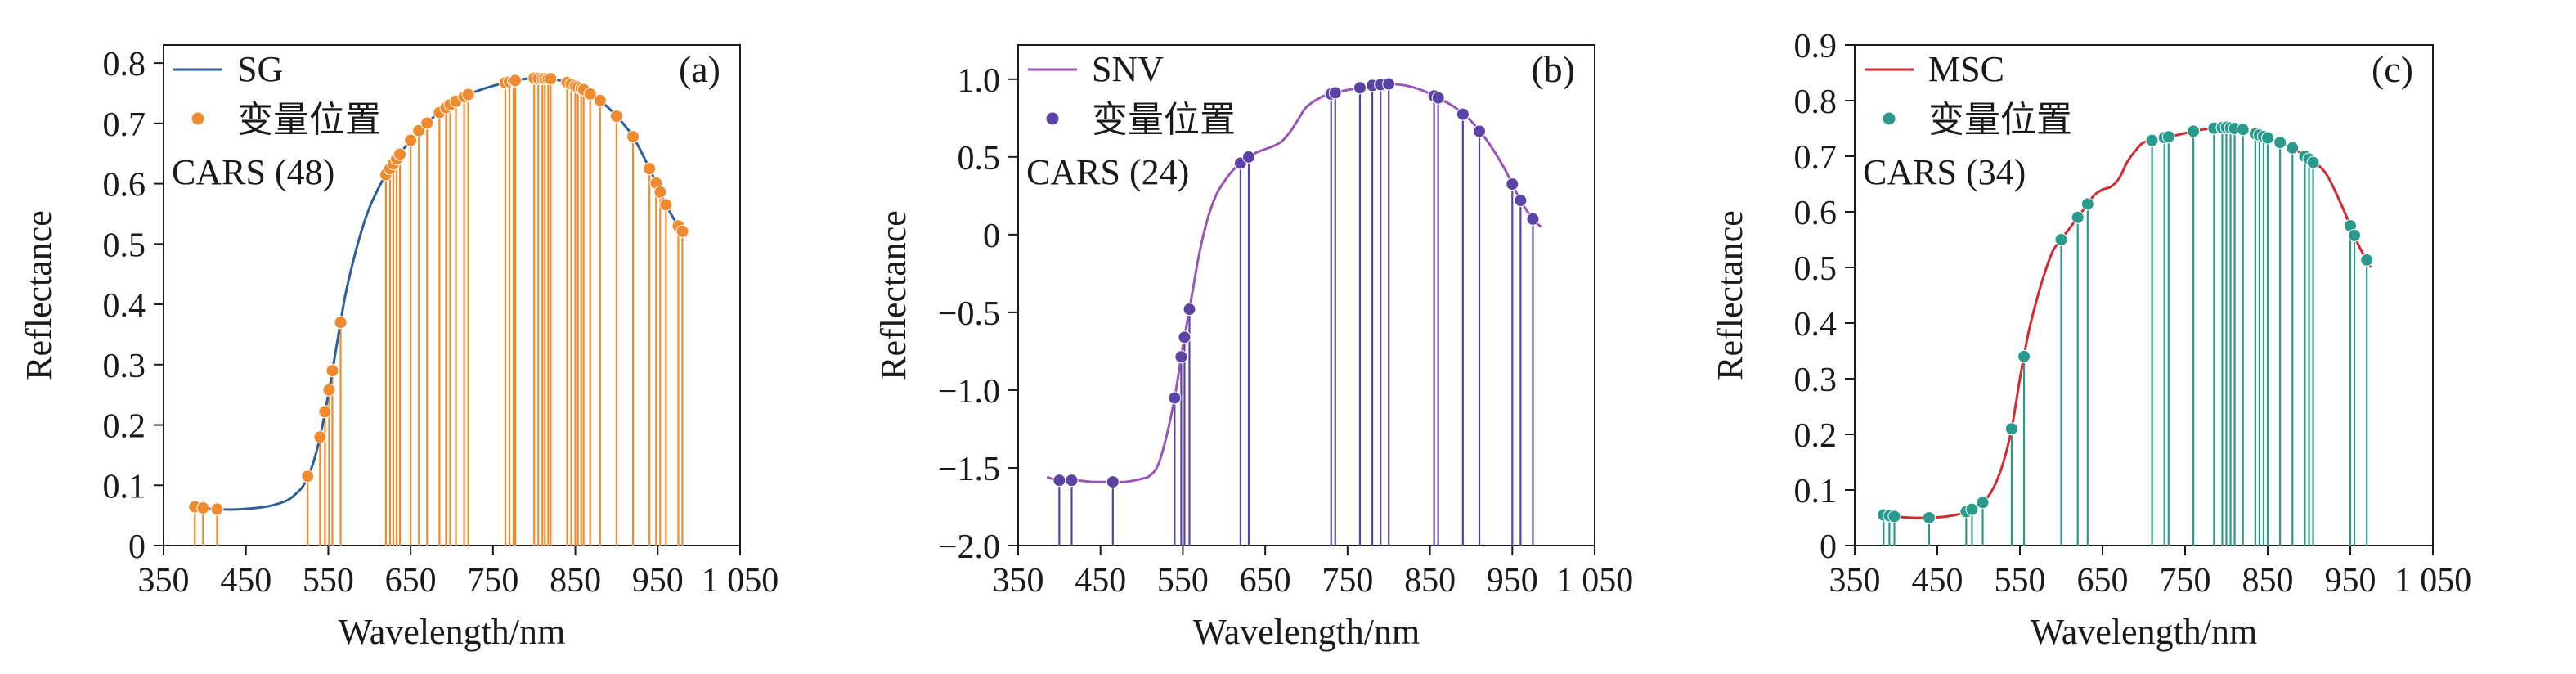  I want to click on legend-line-label: MSC, so click(1966, 69).